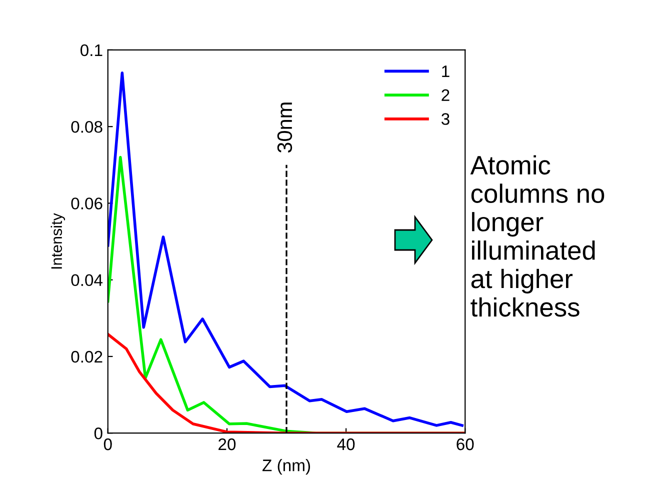  What do you see at coordinates (537, 236) in the screenshot?
I see `text: Atomic columns no longer illuminated at higher thickness` at bounding box center [537, 236].